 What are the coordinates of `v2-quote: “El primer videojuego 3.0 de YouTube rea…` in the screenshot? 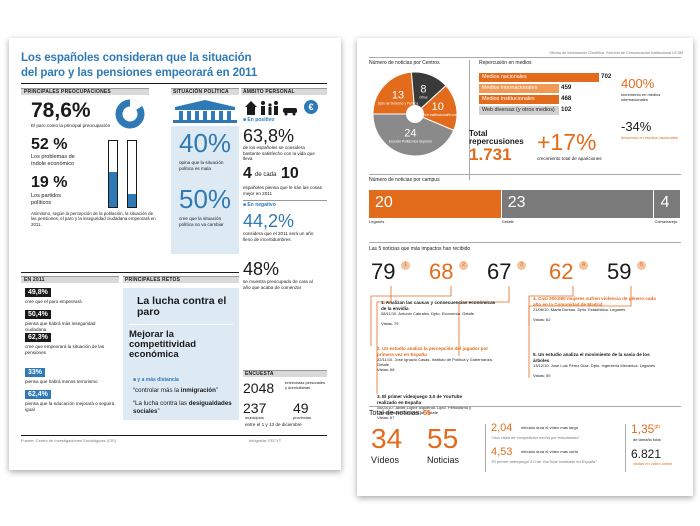 It's located at (544, 461).